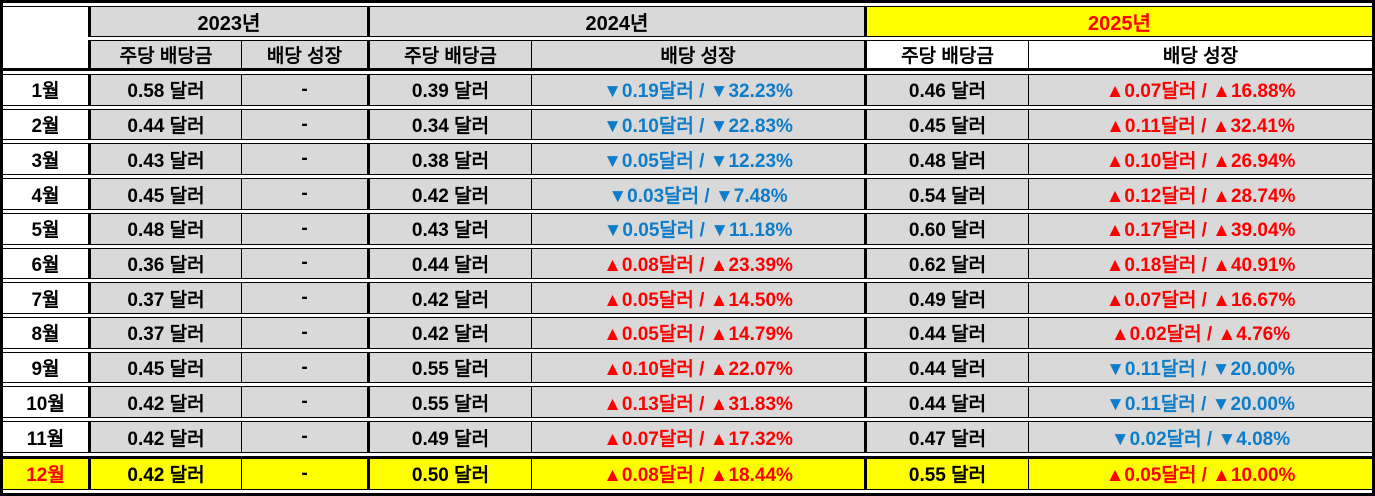 The width and height of the screenshot is (1375, 496). What do you see at coordinates (1200, 159) in the screenshot?
I see `growth-2025-cell: ▲0.10달러 / ▲26.94%` at bounding box center [1200, 159].